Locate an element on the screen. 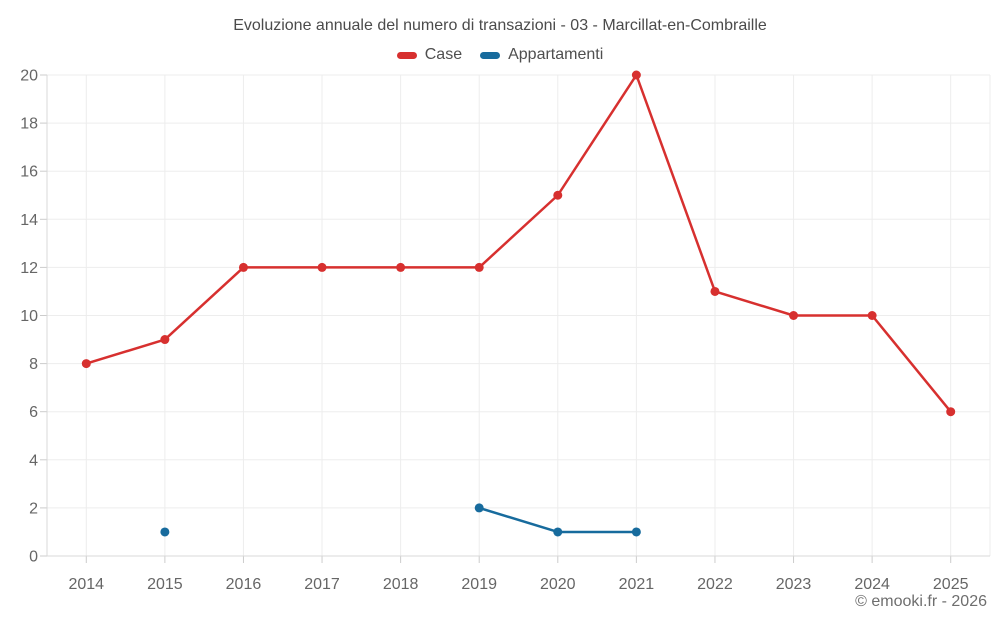 The image size is (1000, 625). x-axis-label: 2019 is located at coordinates (479, 584).